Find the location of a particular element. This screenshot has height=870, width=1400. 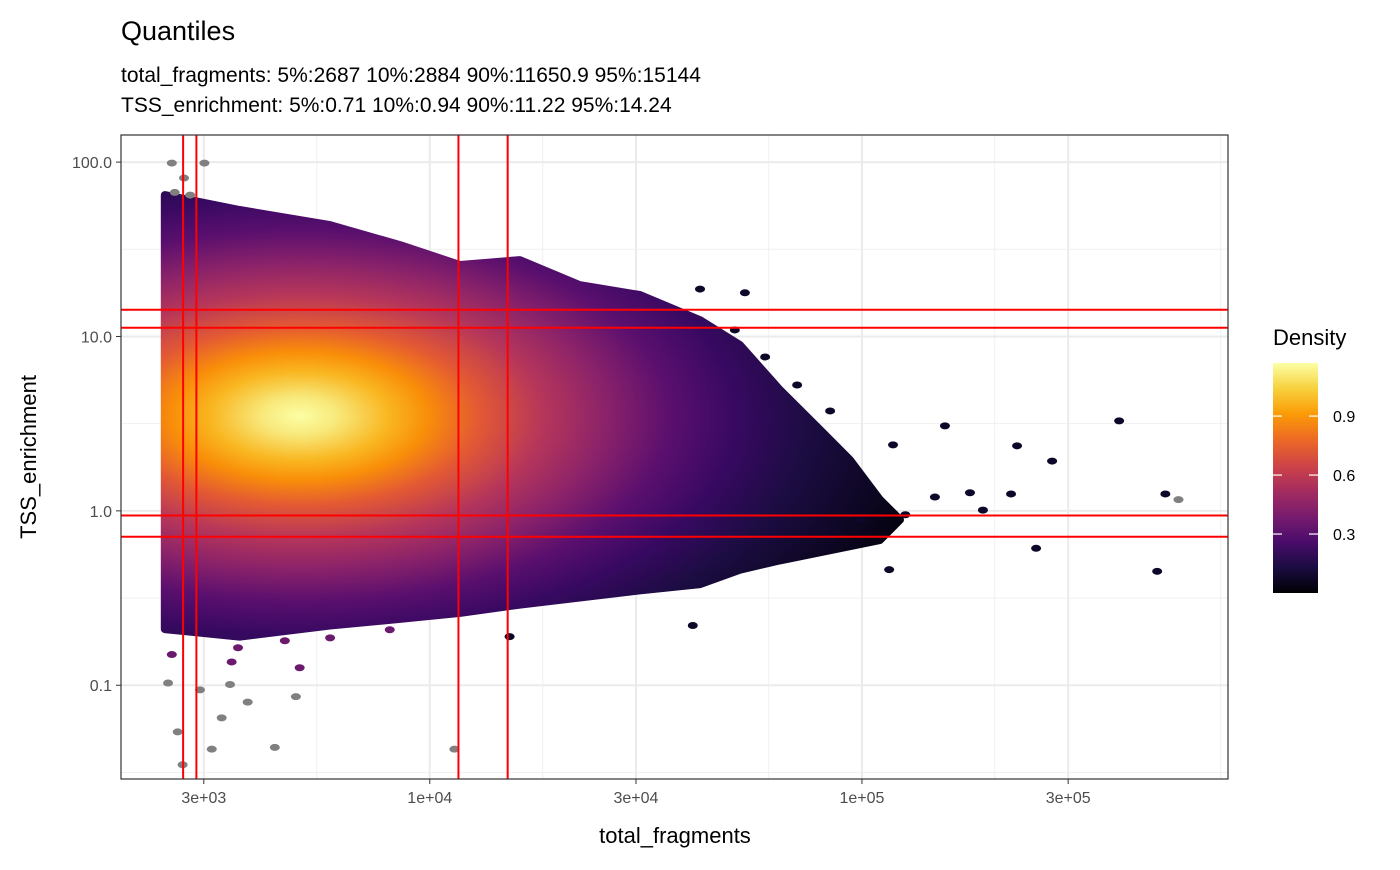

x-axis: 3e+03 1e+04 3e+04 1e+05 3e+05 is located at coordinates (636, 793).